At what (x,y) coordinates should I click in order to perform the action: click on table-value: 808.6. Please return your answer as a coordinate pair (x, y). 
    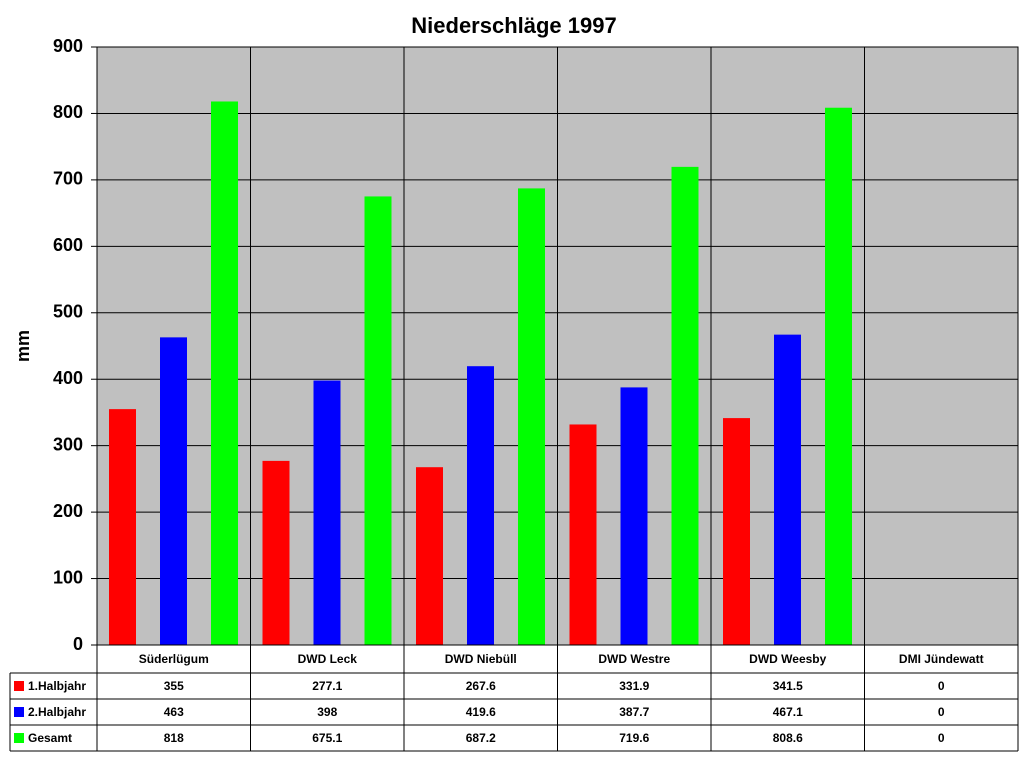
    Looking at the image, I should click on (788, 738).